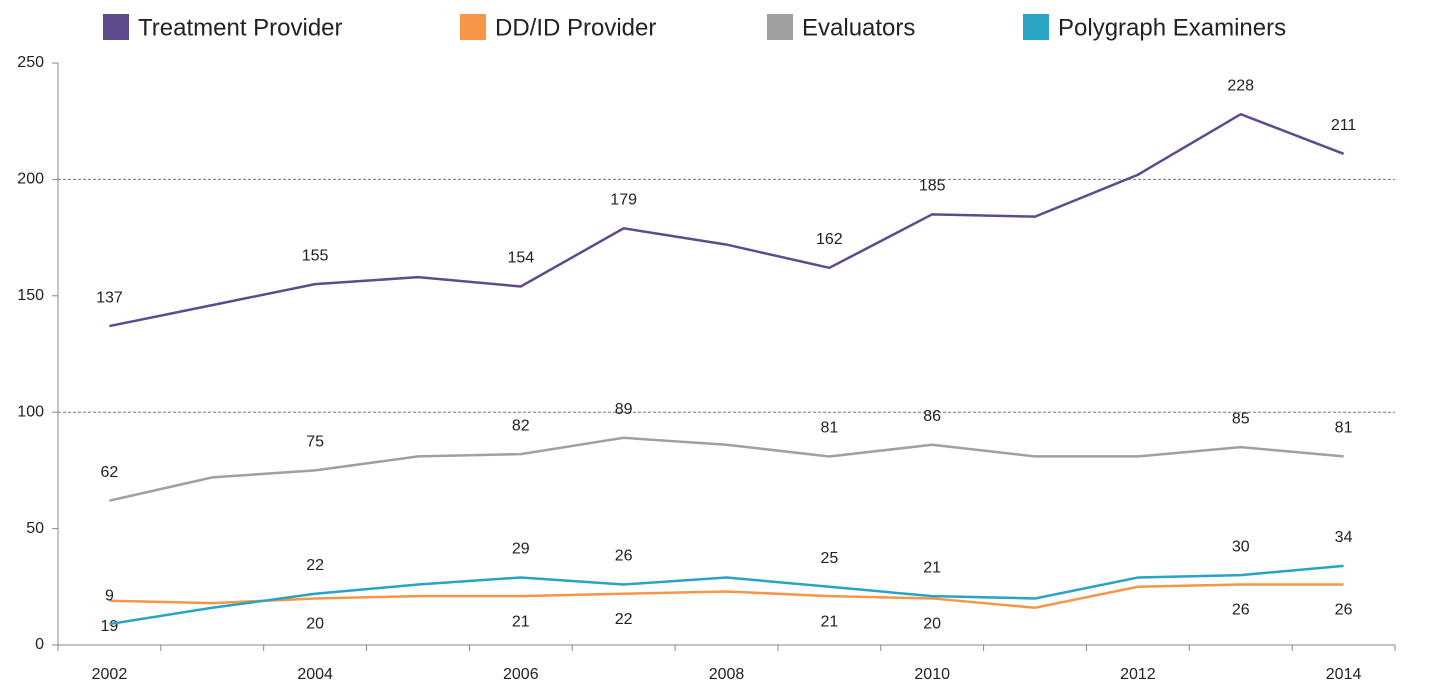 This screenshot has width=1434, height=685. What do you see at coordinates (829, 239) in the screenshot?
I see `data-label: 162` at bounding box center [829, 239].